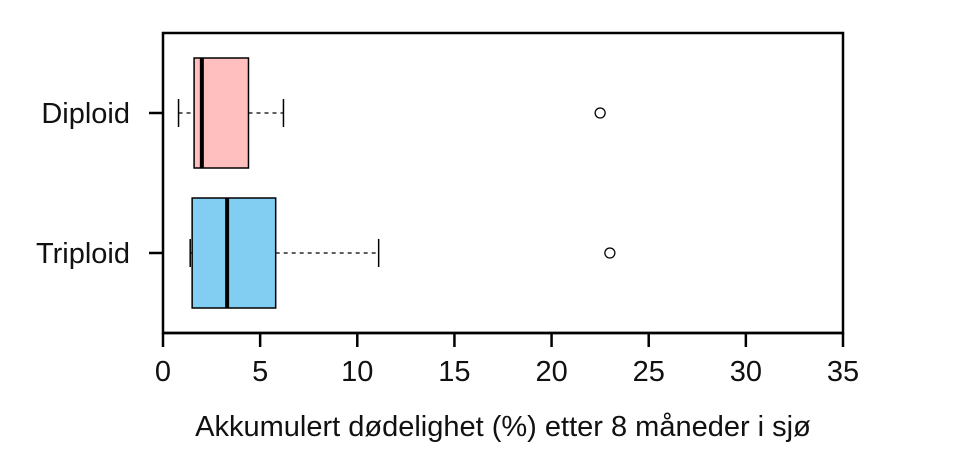 The image size is (960, 462). I want to click on x-axis: 0 5 10 15 20 25 30 35, so click(507, 359).